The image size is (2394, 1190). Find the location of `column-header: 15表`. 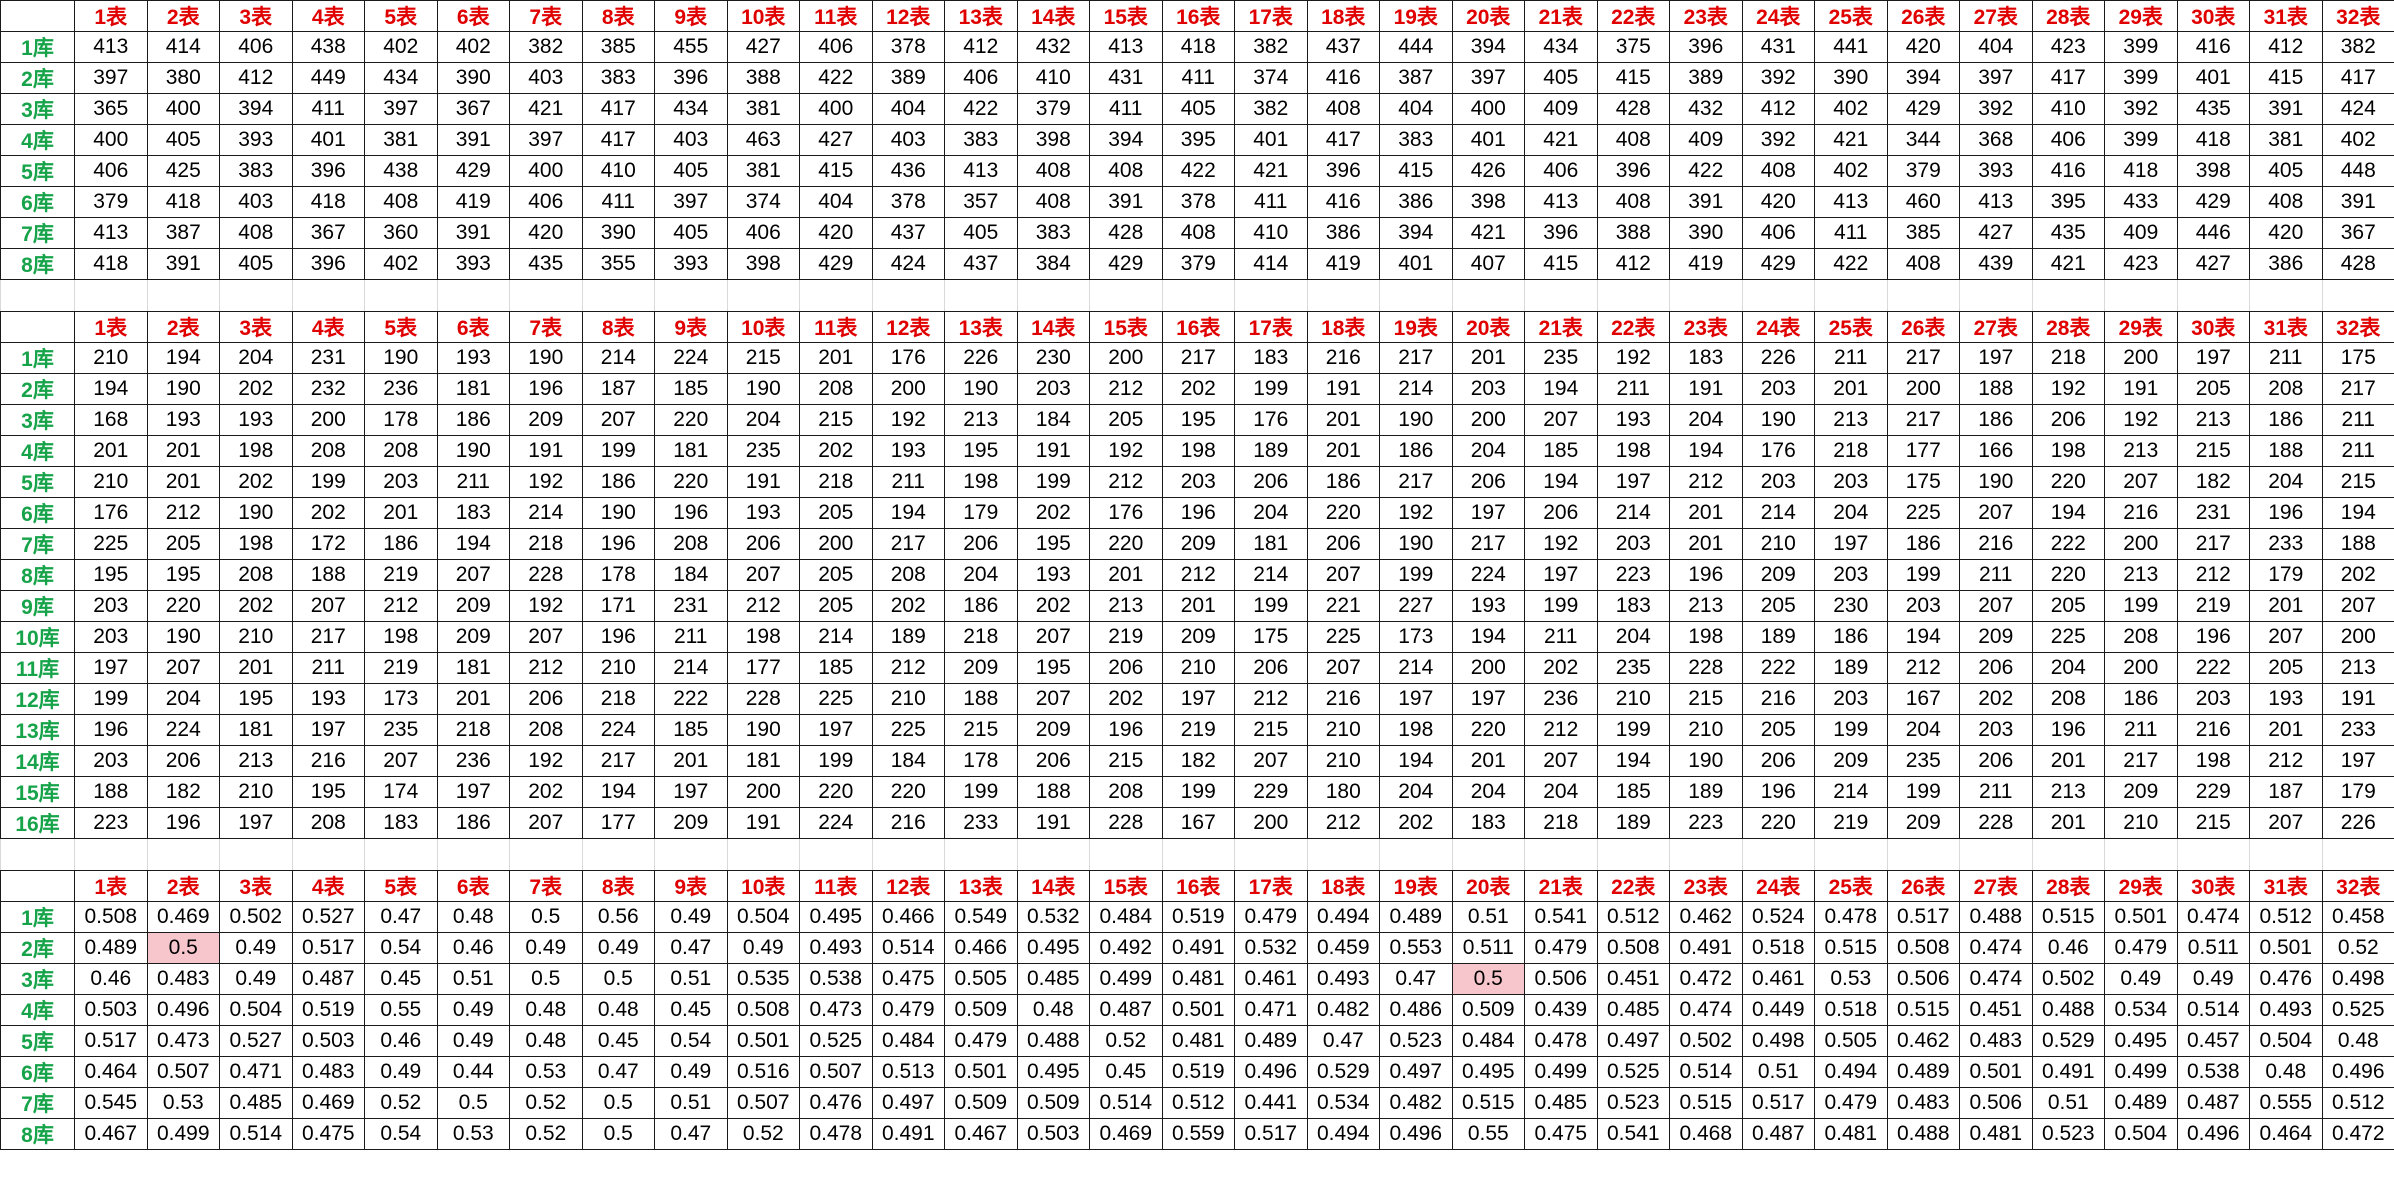

column-header: 15表 is located at coordinates (1126, 886).